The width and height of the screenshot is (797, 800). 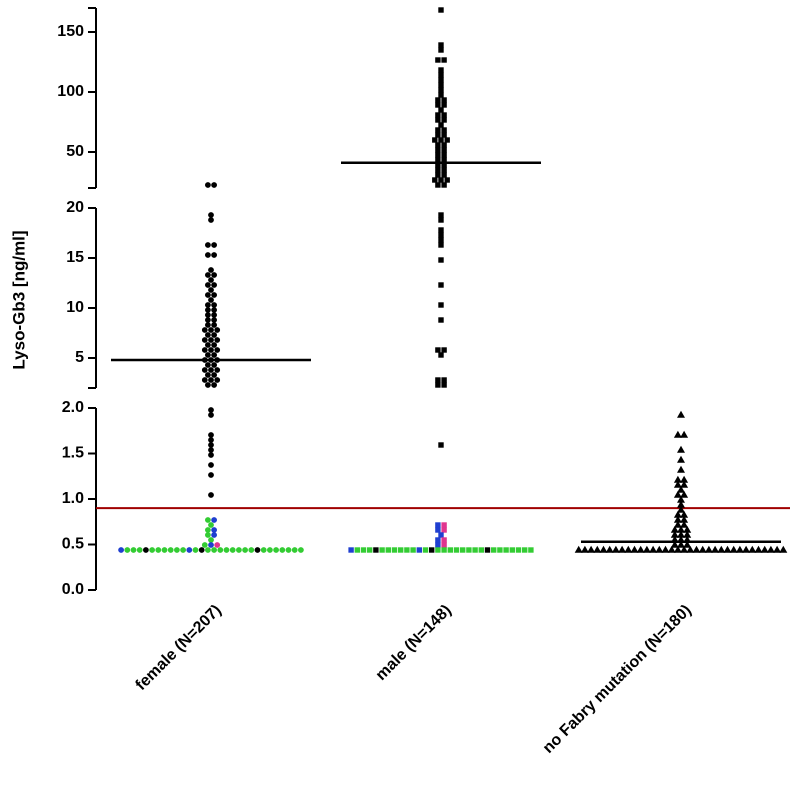 I want to click on y-tick-label: 1.5, so click(x=73, y=453).